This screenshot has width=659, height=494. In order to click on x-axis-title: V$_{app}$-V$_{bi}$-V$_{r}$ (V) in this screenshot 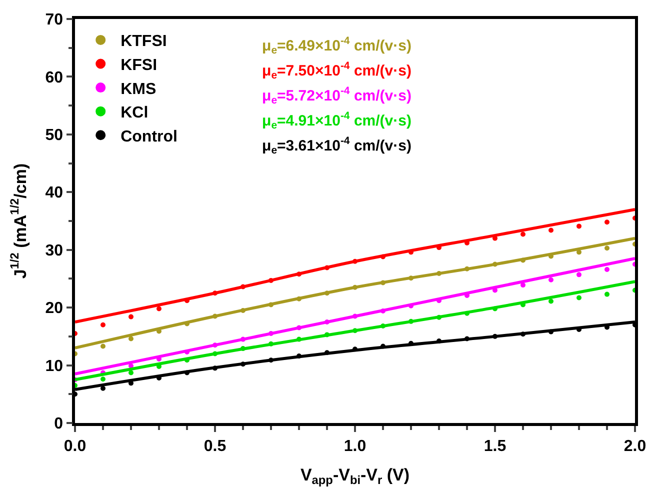, I will do `click(355, 476)`.